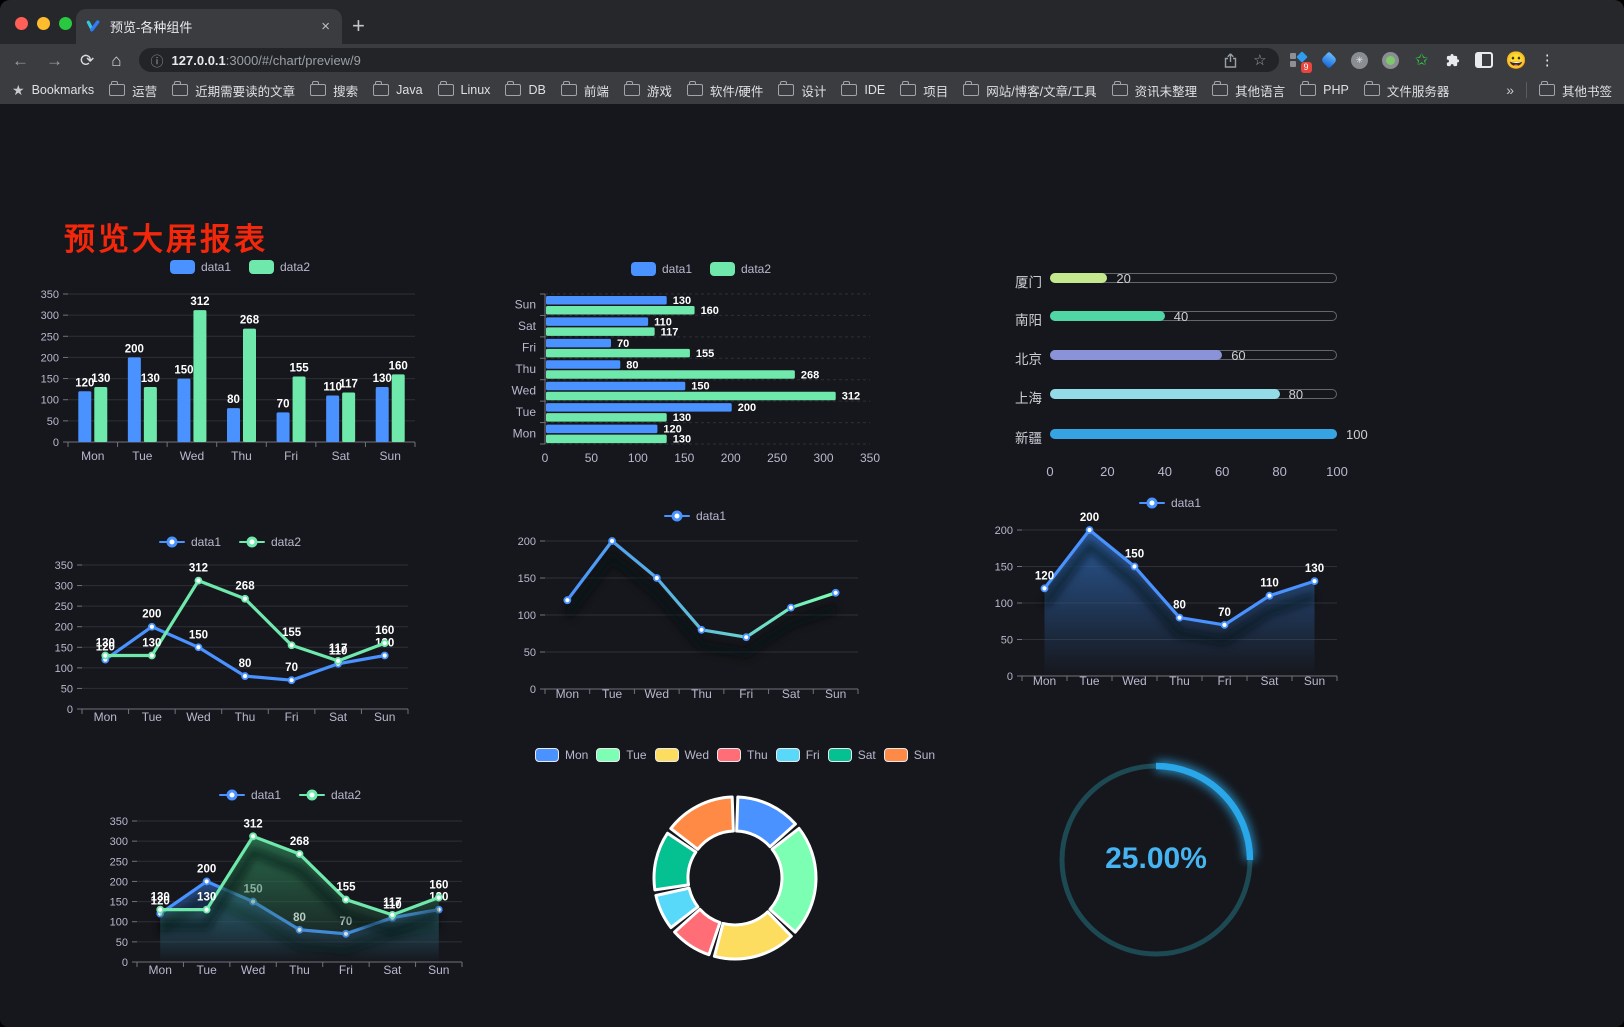  I want to click on site-info-icon: ⓘ, so click(157, 61).